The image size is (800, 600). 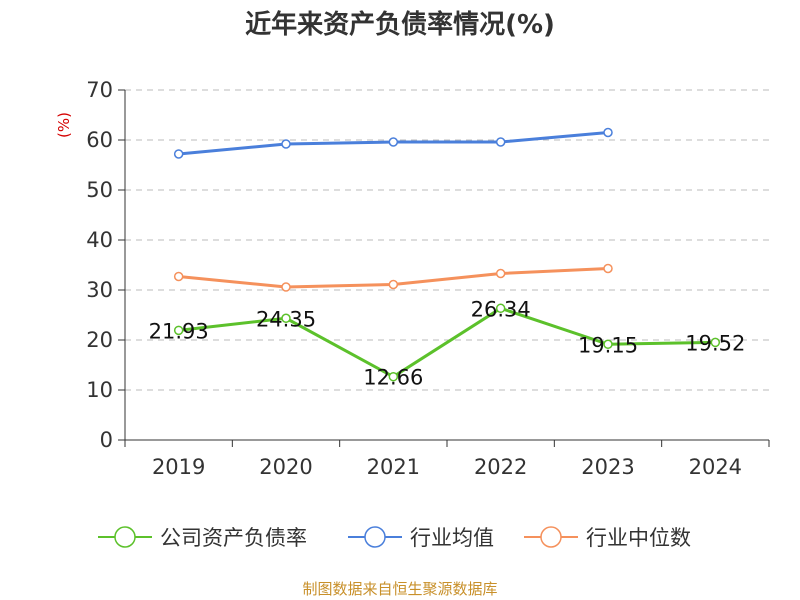 What do you see at coordinates (399, 589) in the screenshot?
I see `source-note: 制图数据来自恒生聚源数据库` at bounding box center [399, 589].